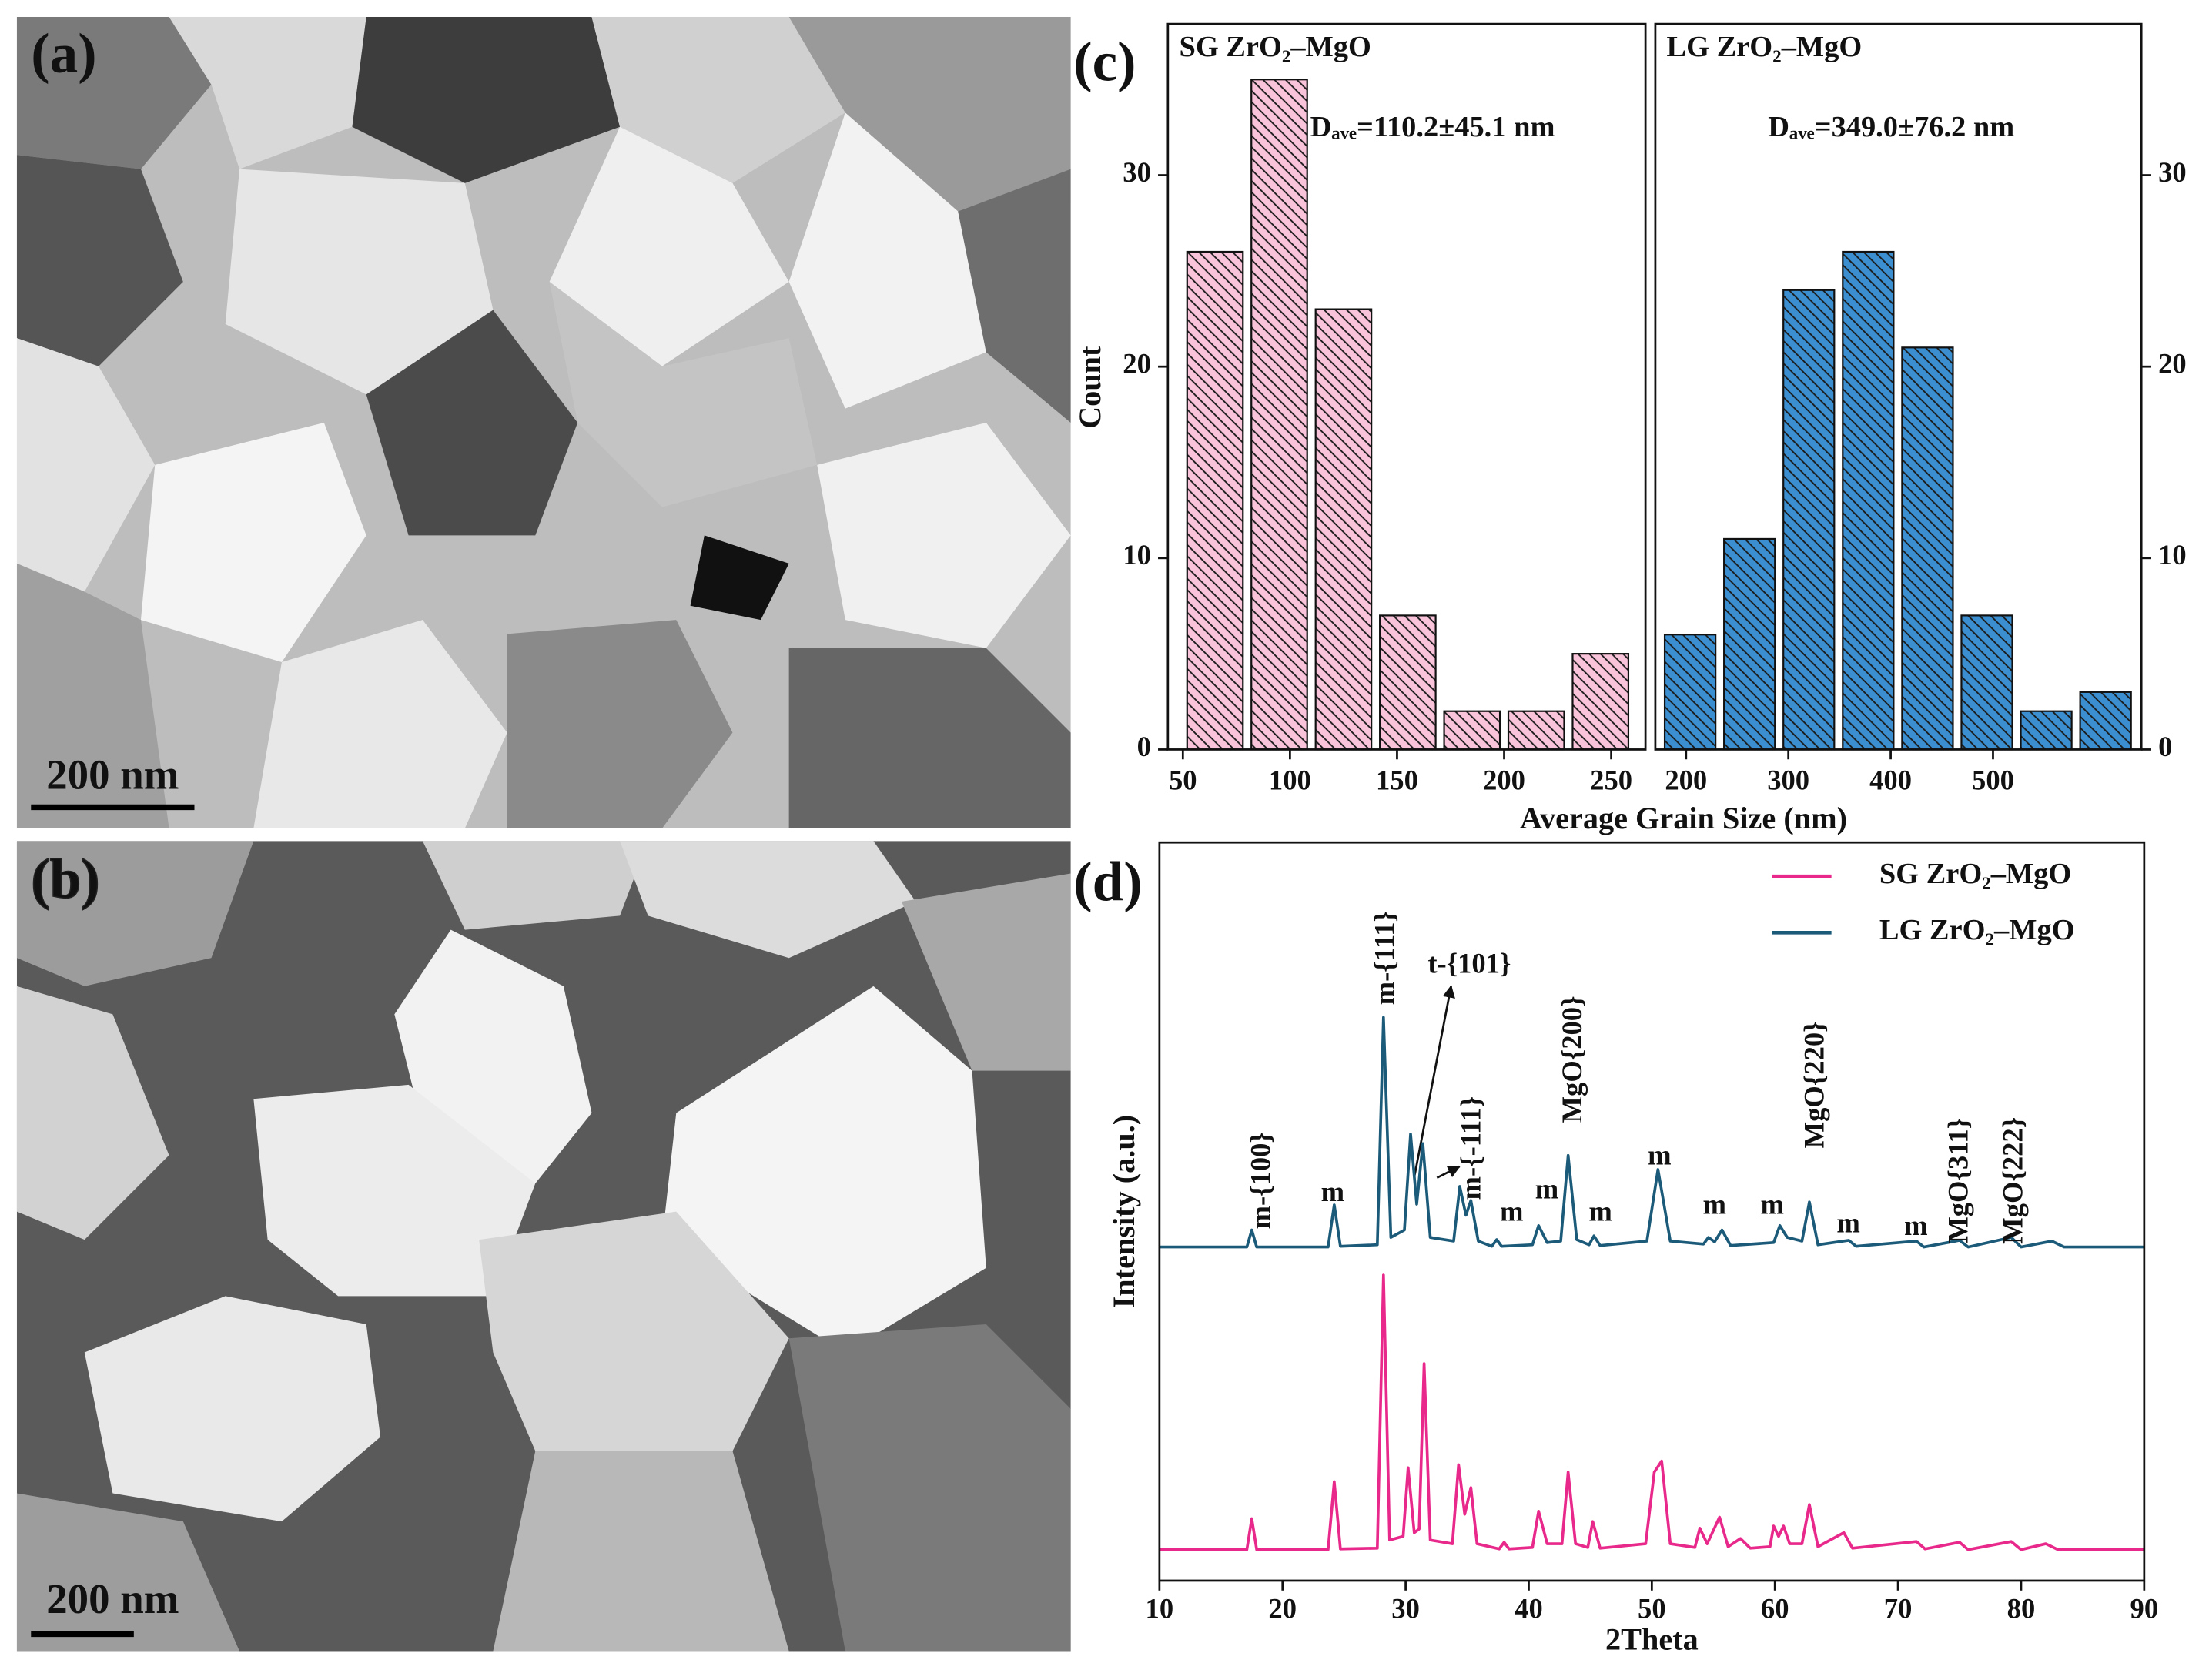 Image resolution: width=2209 pixels, height=1680 pixels. What do you see at coordinates (1775, 1609) in the screenshot?
I see `x-tick-label: 60` at bounding box center [1775, 1609].